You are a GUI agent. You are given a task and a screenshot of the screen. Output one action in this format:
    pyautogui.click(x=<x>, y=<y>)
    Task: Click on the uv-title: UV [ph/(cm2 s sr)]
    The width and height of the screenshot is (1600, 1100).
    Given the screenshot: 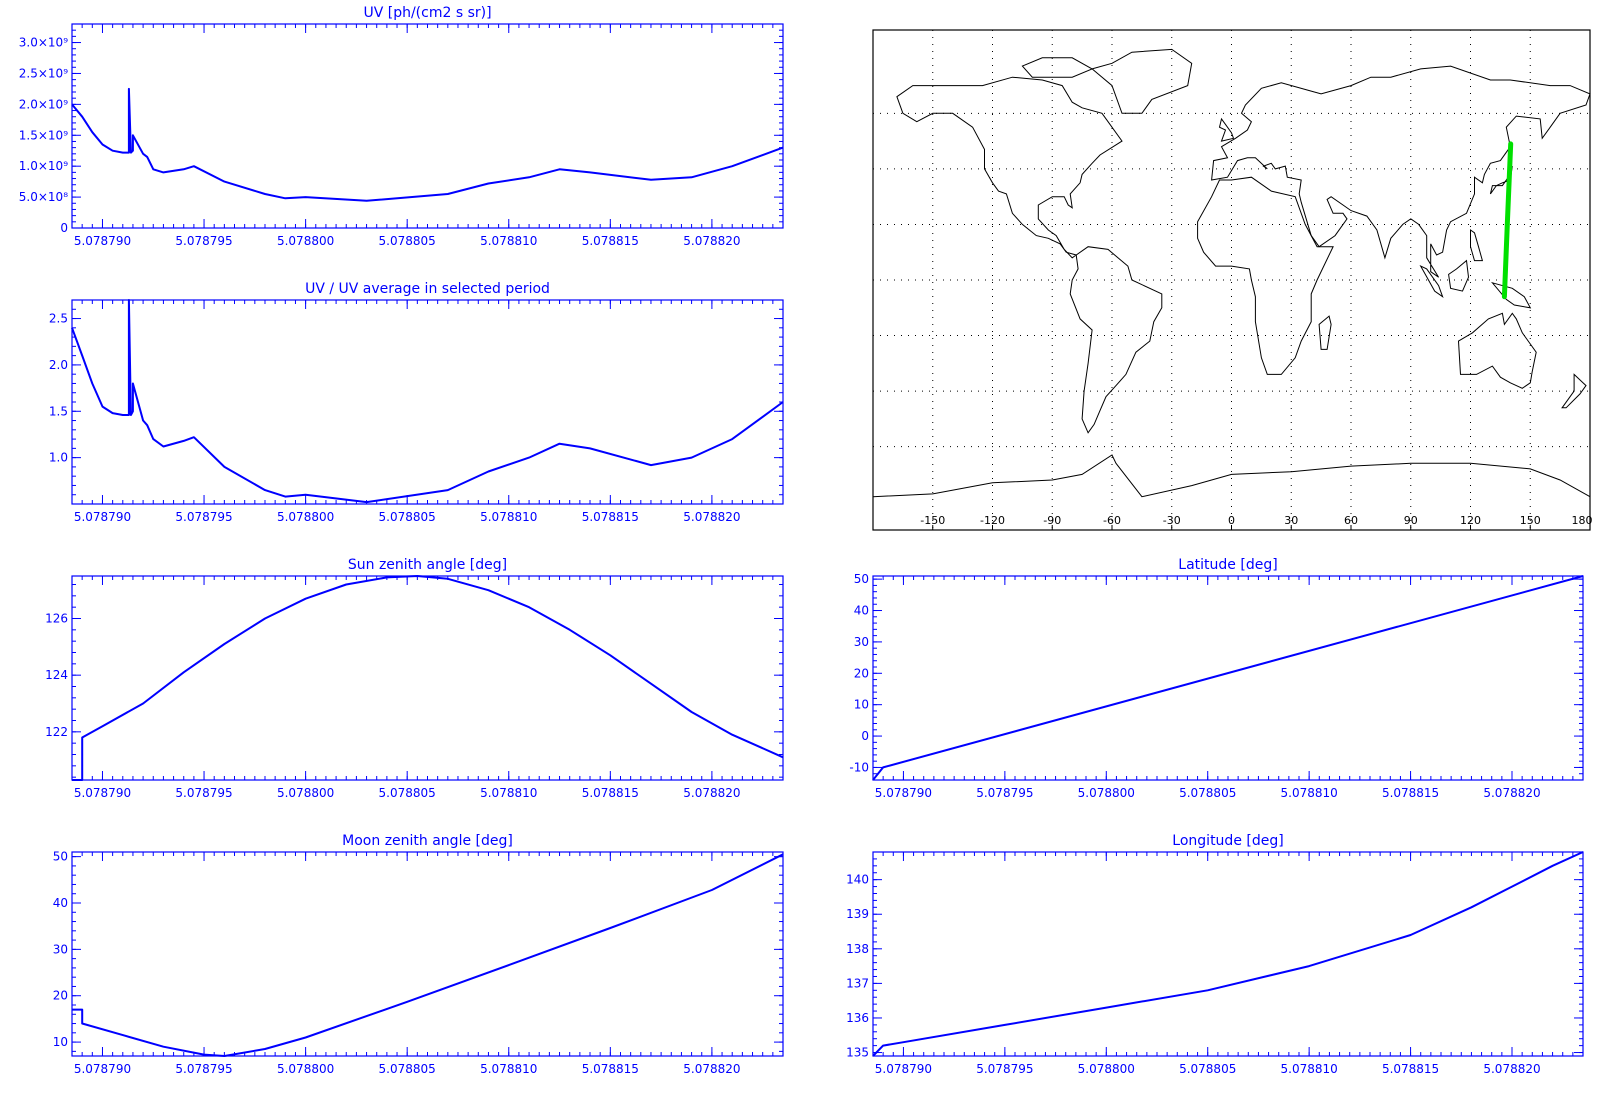 What is the action you would take?
    pyautogui.click(x=427, y=13)
    